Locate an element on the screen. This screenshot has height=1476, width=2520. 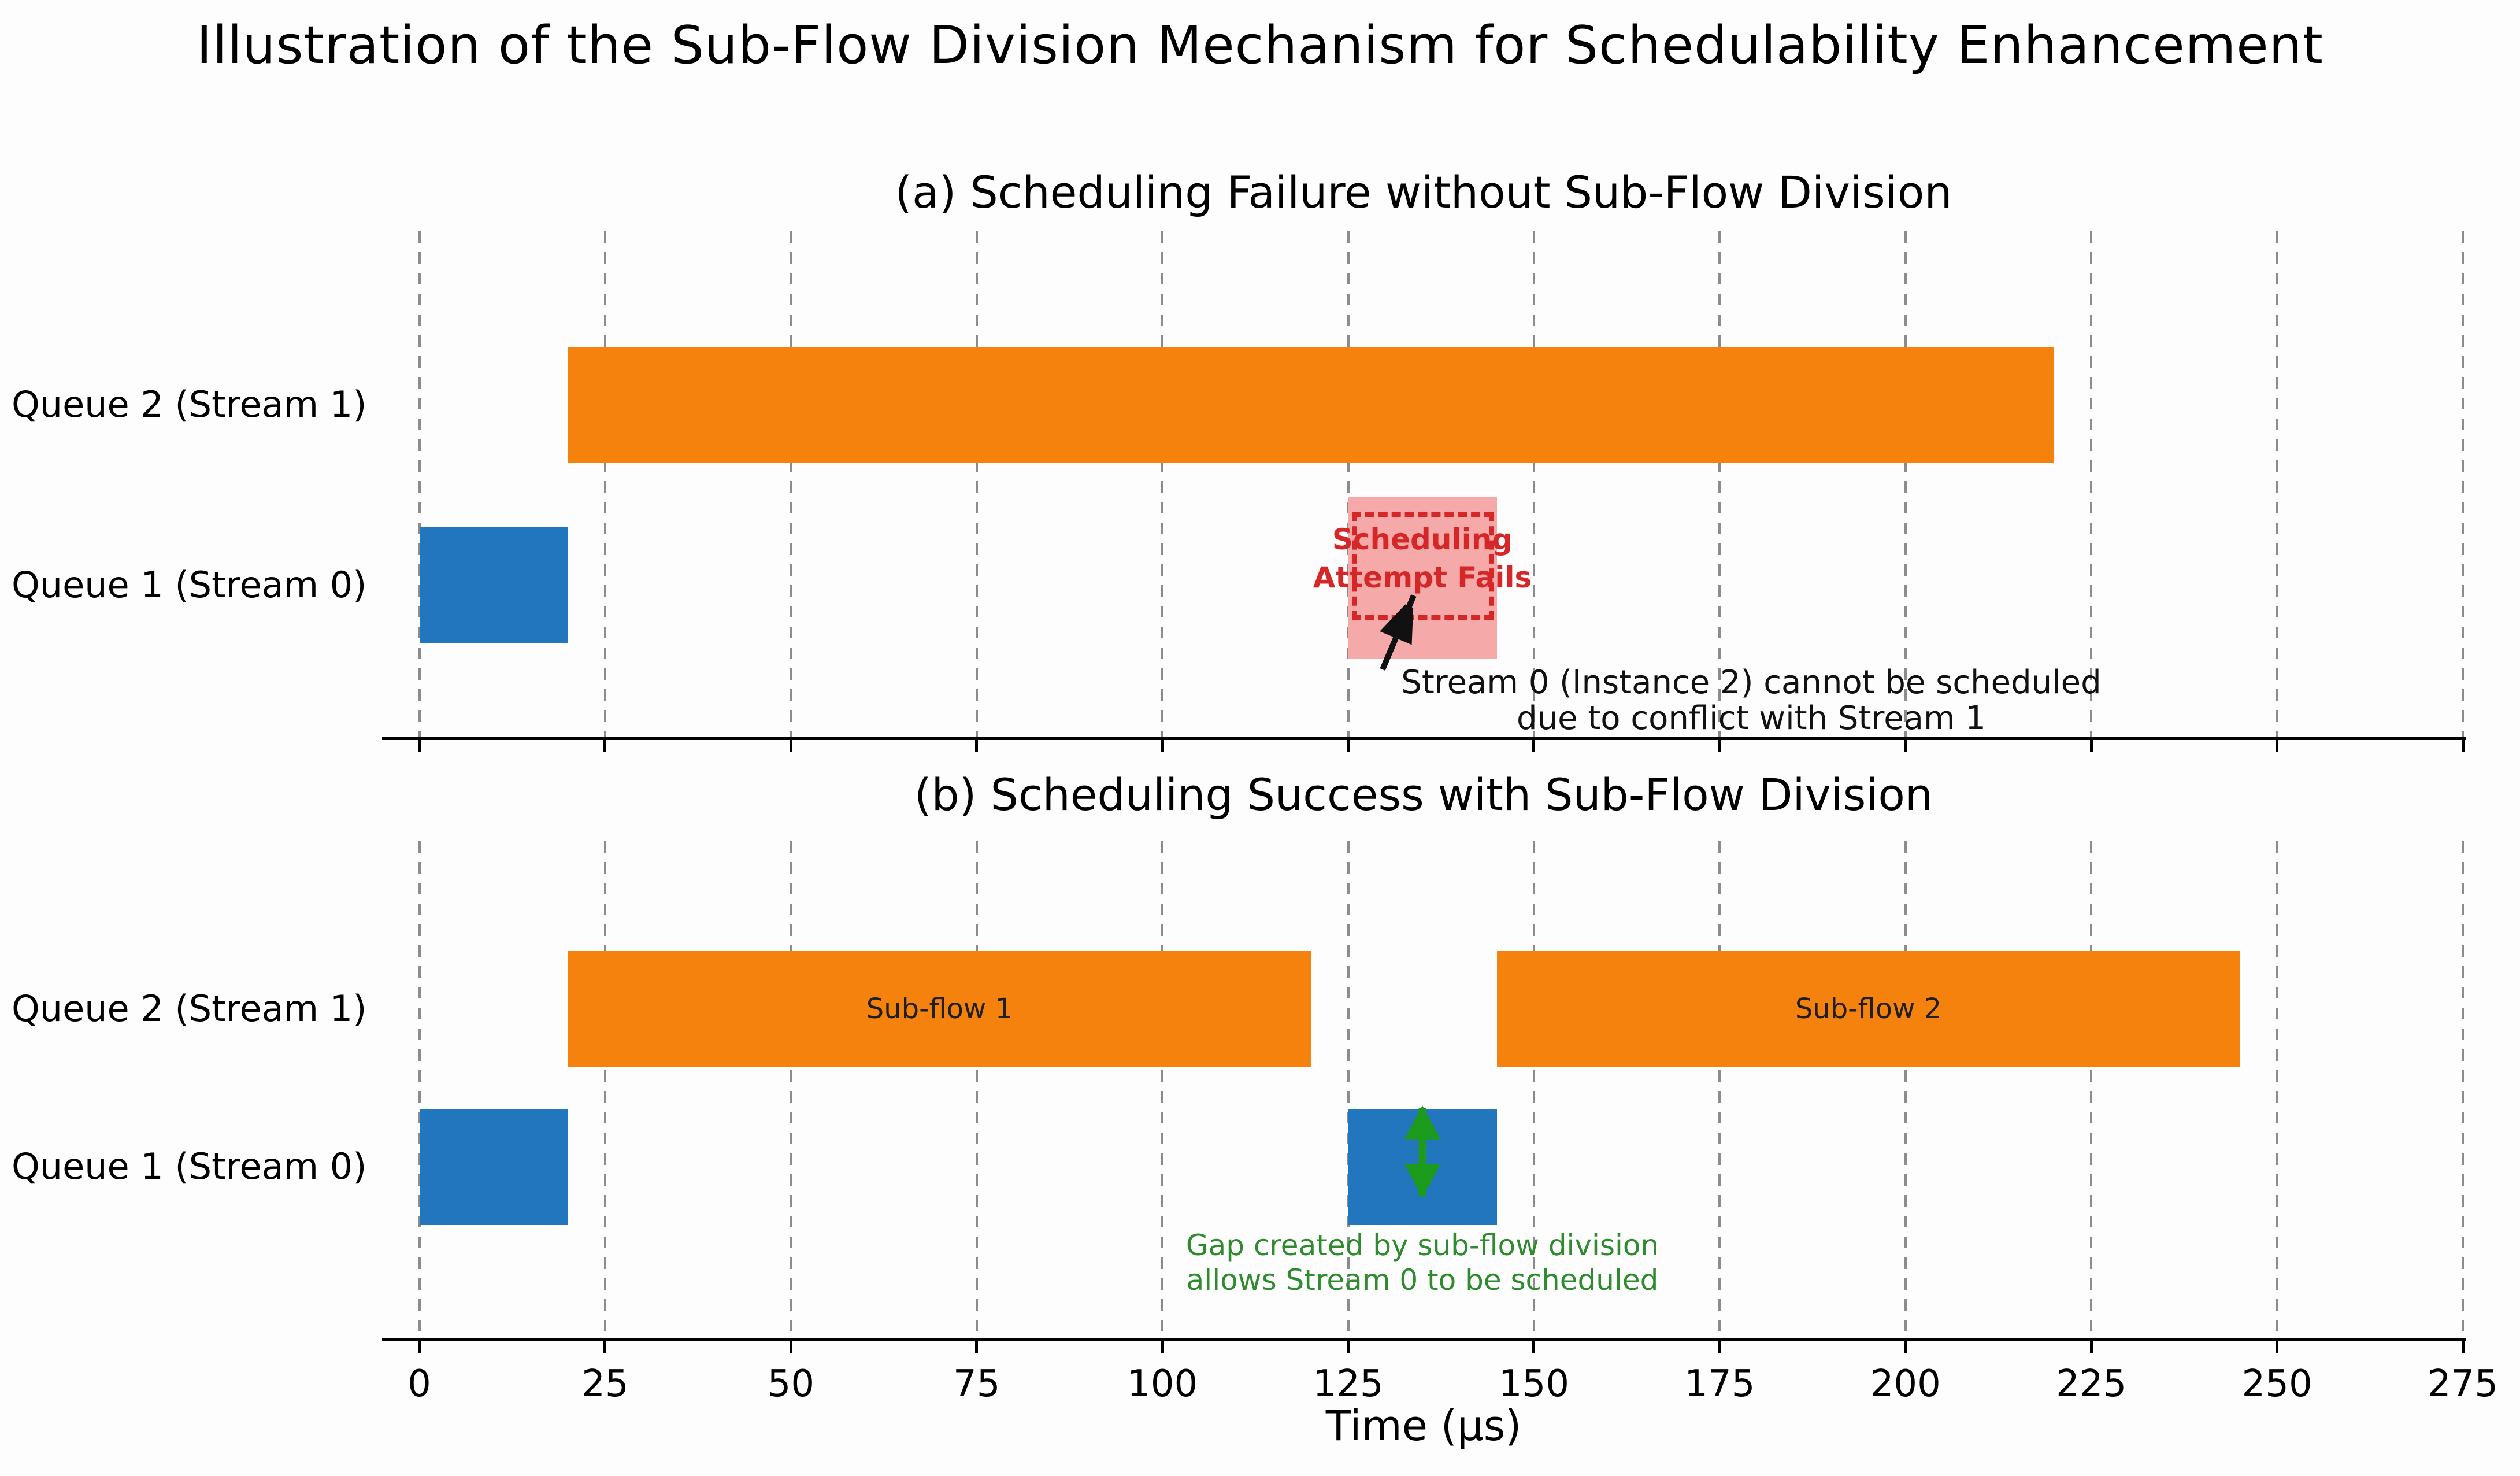
gap-annotation-line-2: allows Stream 0 to be scheduled is located at coordinates (1422, 1280).